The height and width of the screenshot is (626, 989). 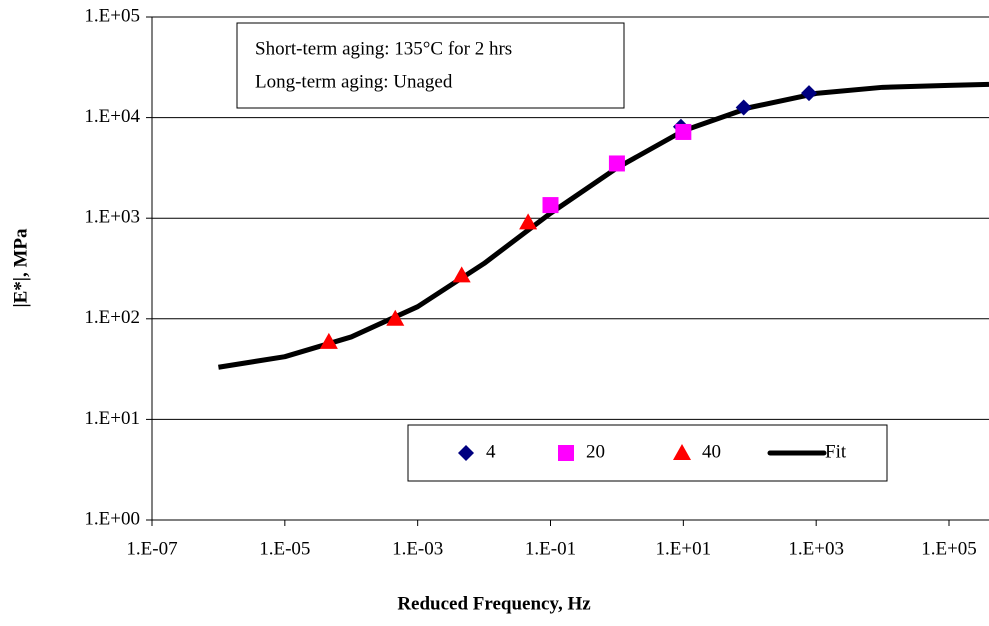 What do you see at coordinates (684, 548) in the screenshot?
I see `x-tick-label: 1.E+01` at bounding box center [684, 548].